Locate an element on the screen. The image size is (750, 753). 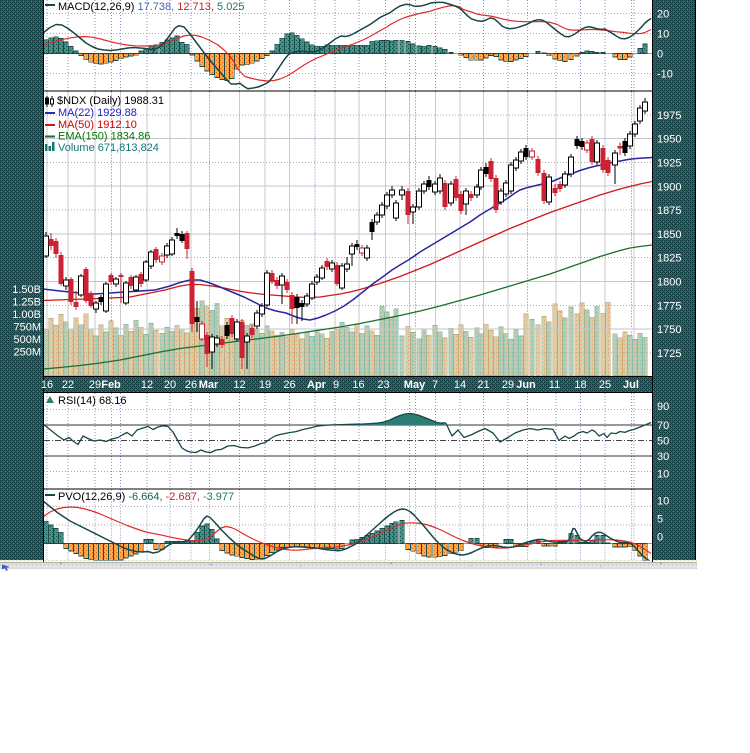
svg-text: EMA(150) 1834.86 is located at coordinates (104, 137).